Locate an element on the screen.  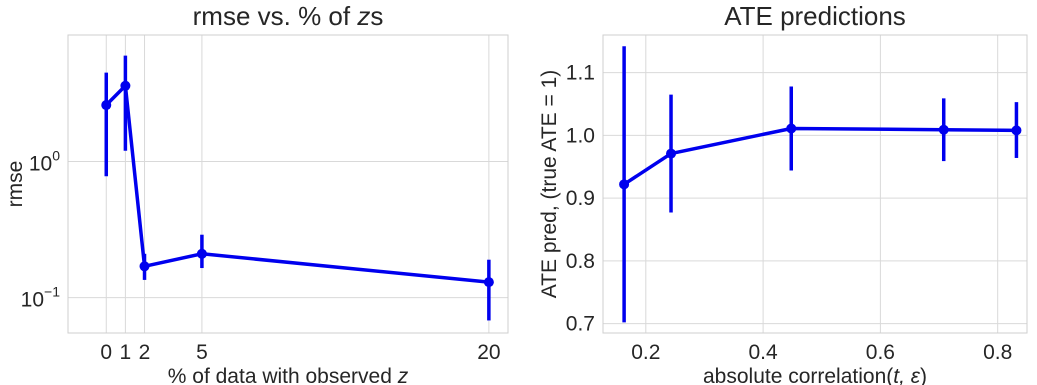
ate-x-tick-label: 0.2 is located at coordinates (645, 352).